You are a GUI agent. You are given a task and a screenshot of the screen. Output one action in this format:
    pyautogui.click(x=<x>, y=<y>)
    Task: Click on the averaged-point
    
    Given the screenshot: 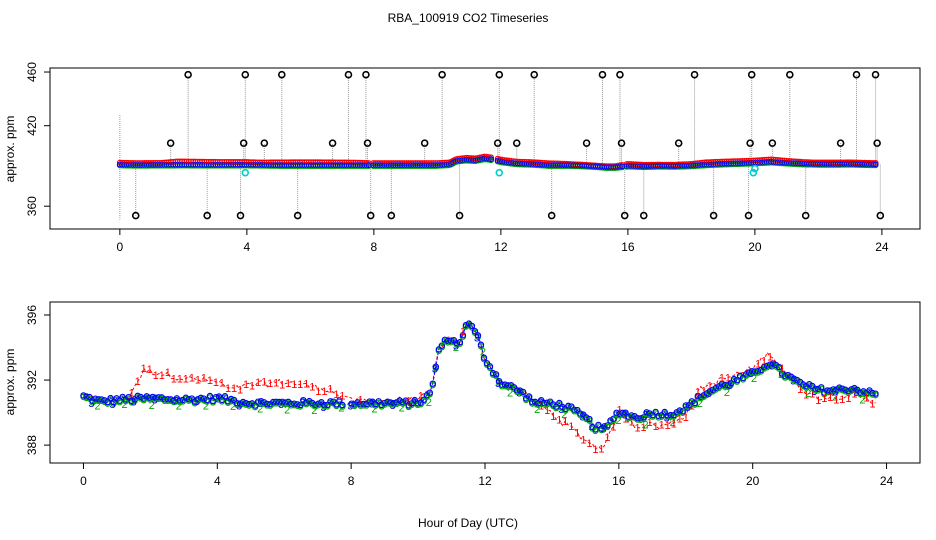 What is the action you would take?
    pyautogui.click(x=491, y=159)
    